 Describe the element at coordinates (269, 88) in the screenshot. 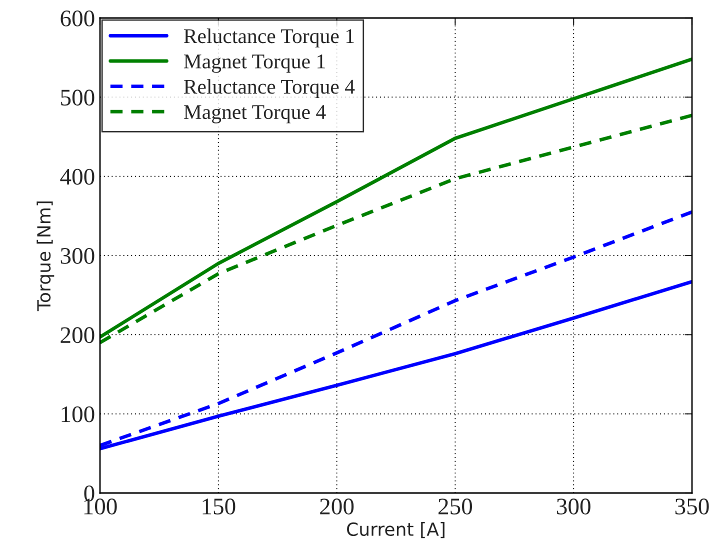

I see `legend-label: Reluctance Torque 4` at that location.